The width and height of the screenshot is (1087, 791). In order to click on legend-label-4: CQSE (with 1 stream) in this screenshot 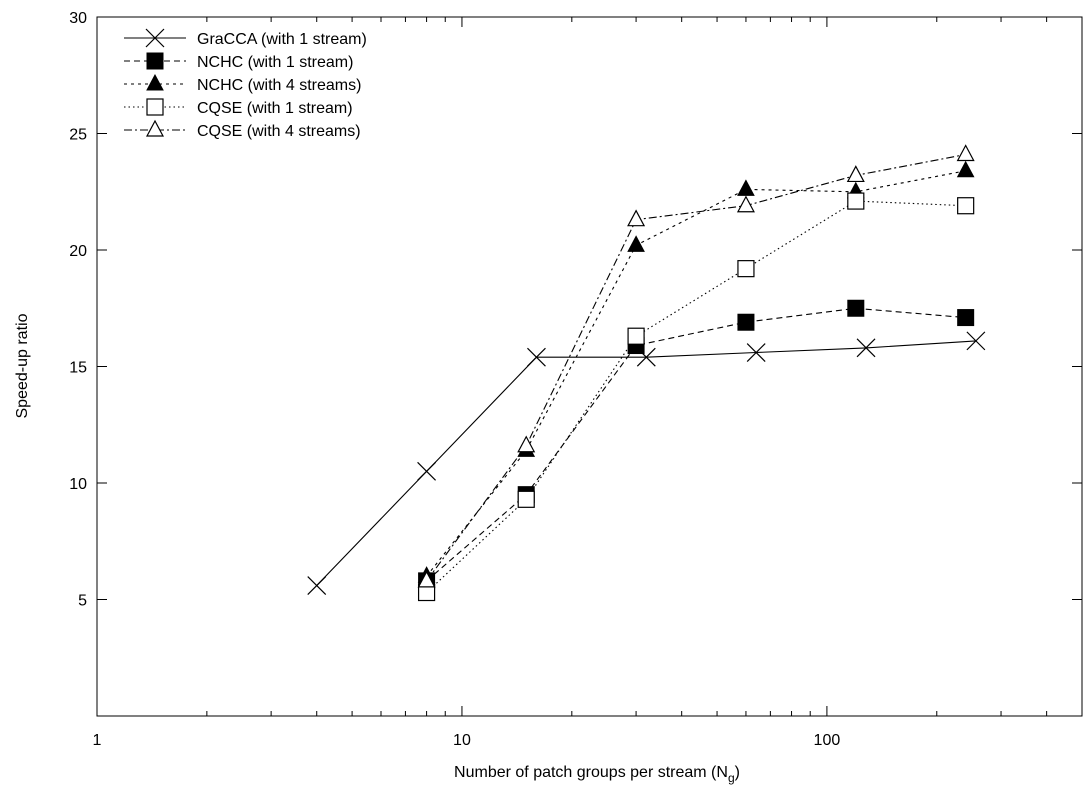, I will do `click(275, 108)`.